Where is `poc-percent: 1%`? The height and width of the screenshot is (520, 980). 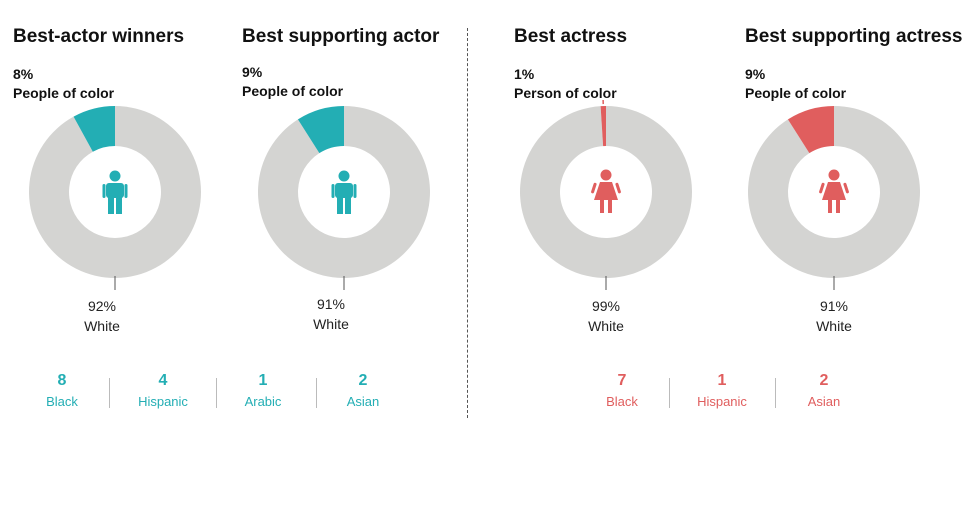
poc-percent: 1% is located at coordinates (524, 74).